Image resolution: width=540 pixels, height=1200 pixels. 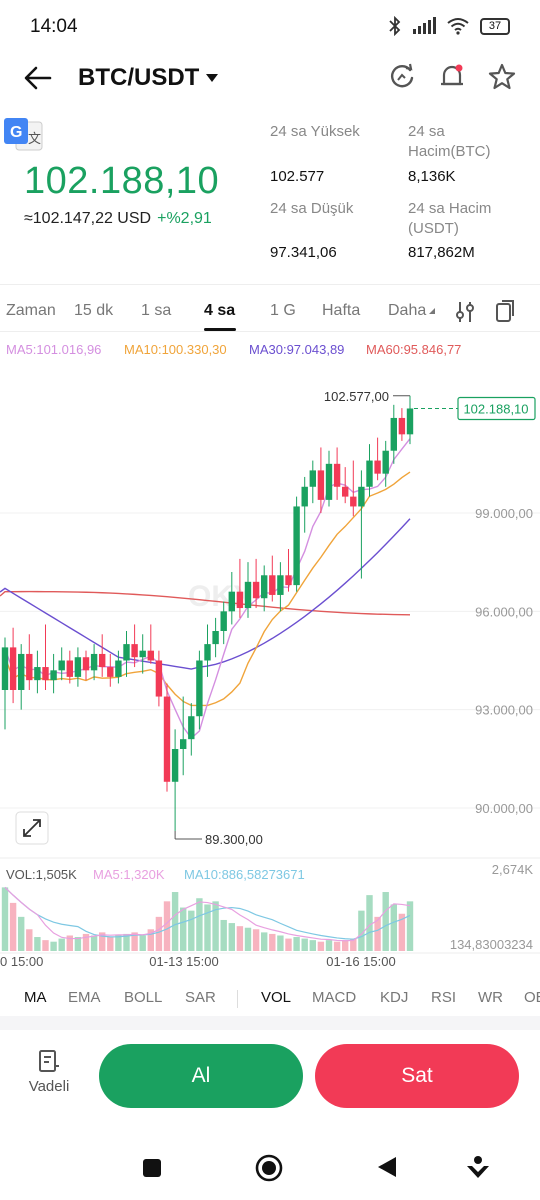 I want to click on ind-vol: VOL, so click(x=276, y=997).